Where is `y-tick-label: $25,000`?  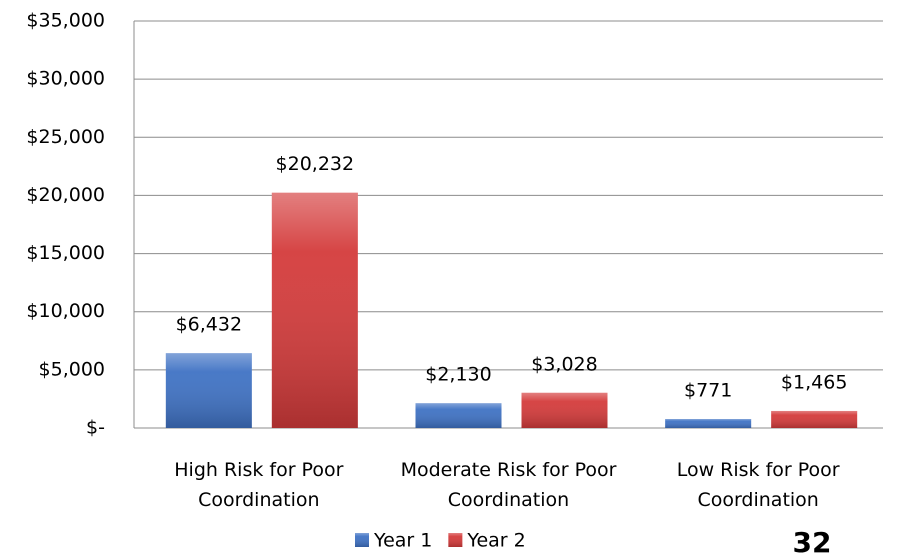 y-tick-label: $25,000 is located at coordinates (65, 137).